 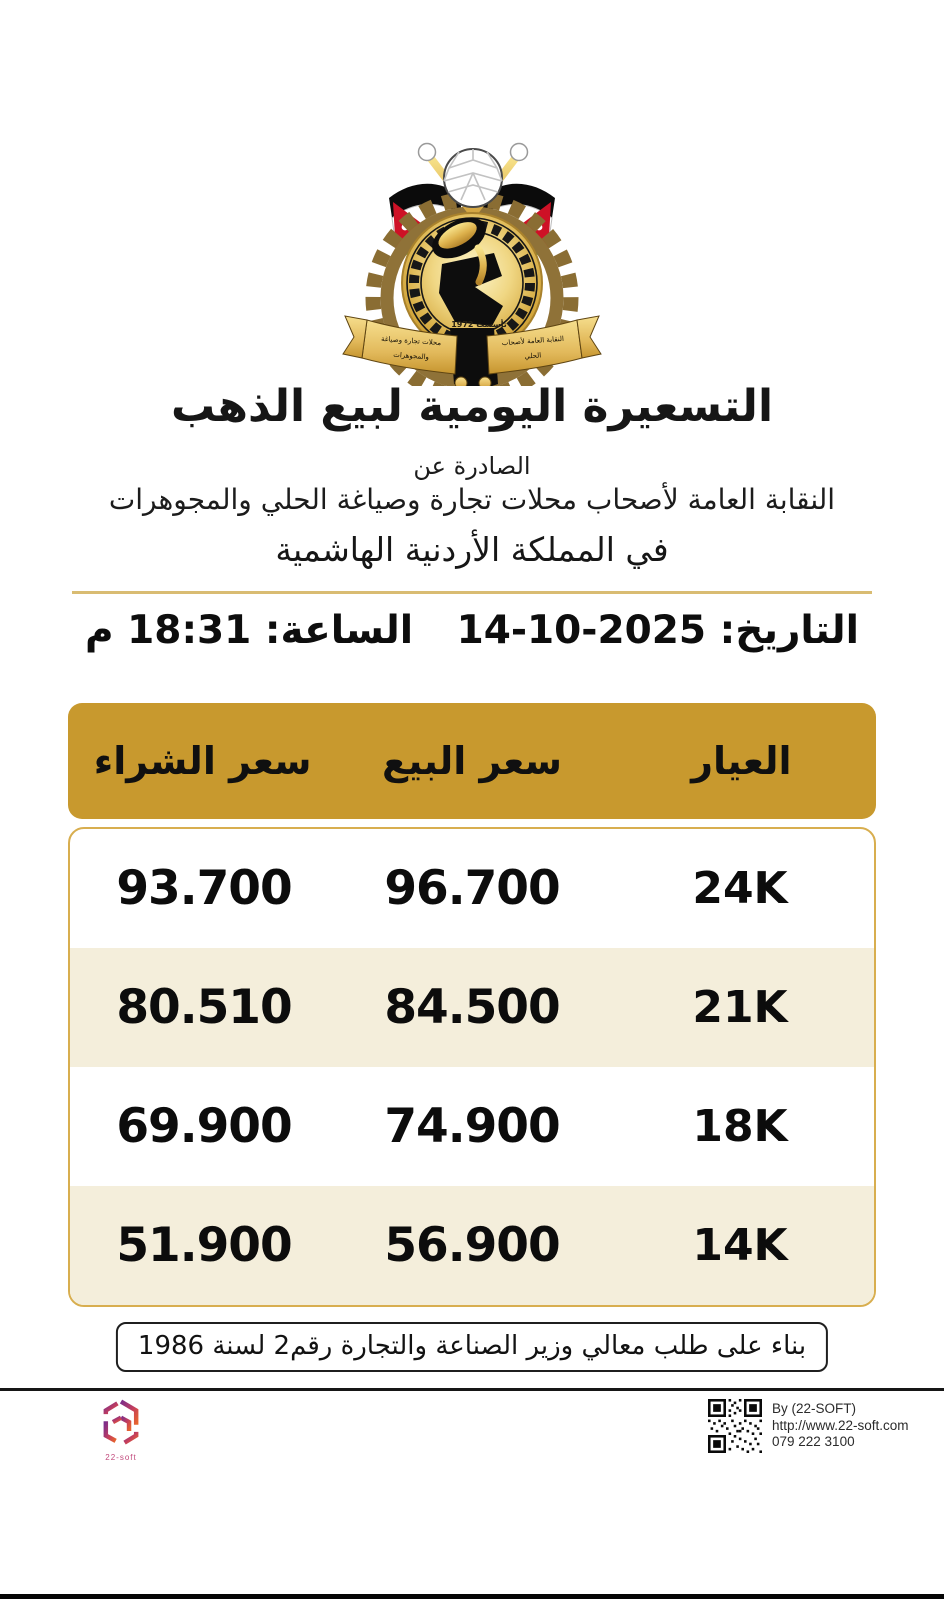 I want to click on time-value: 18:31, so click(x=189, y=630).